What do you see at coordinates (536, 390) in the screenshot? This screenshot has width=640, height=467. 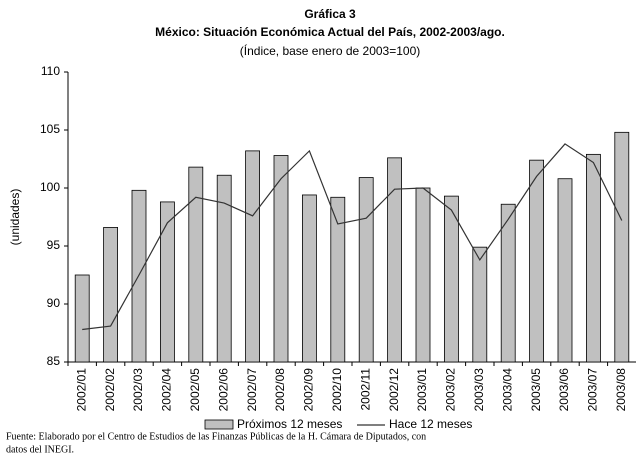 I see `x-tick-label: 2003/05` at bounding box center [536, 390].